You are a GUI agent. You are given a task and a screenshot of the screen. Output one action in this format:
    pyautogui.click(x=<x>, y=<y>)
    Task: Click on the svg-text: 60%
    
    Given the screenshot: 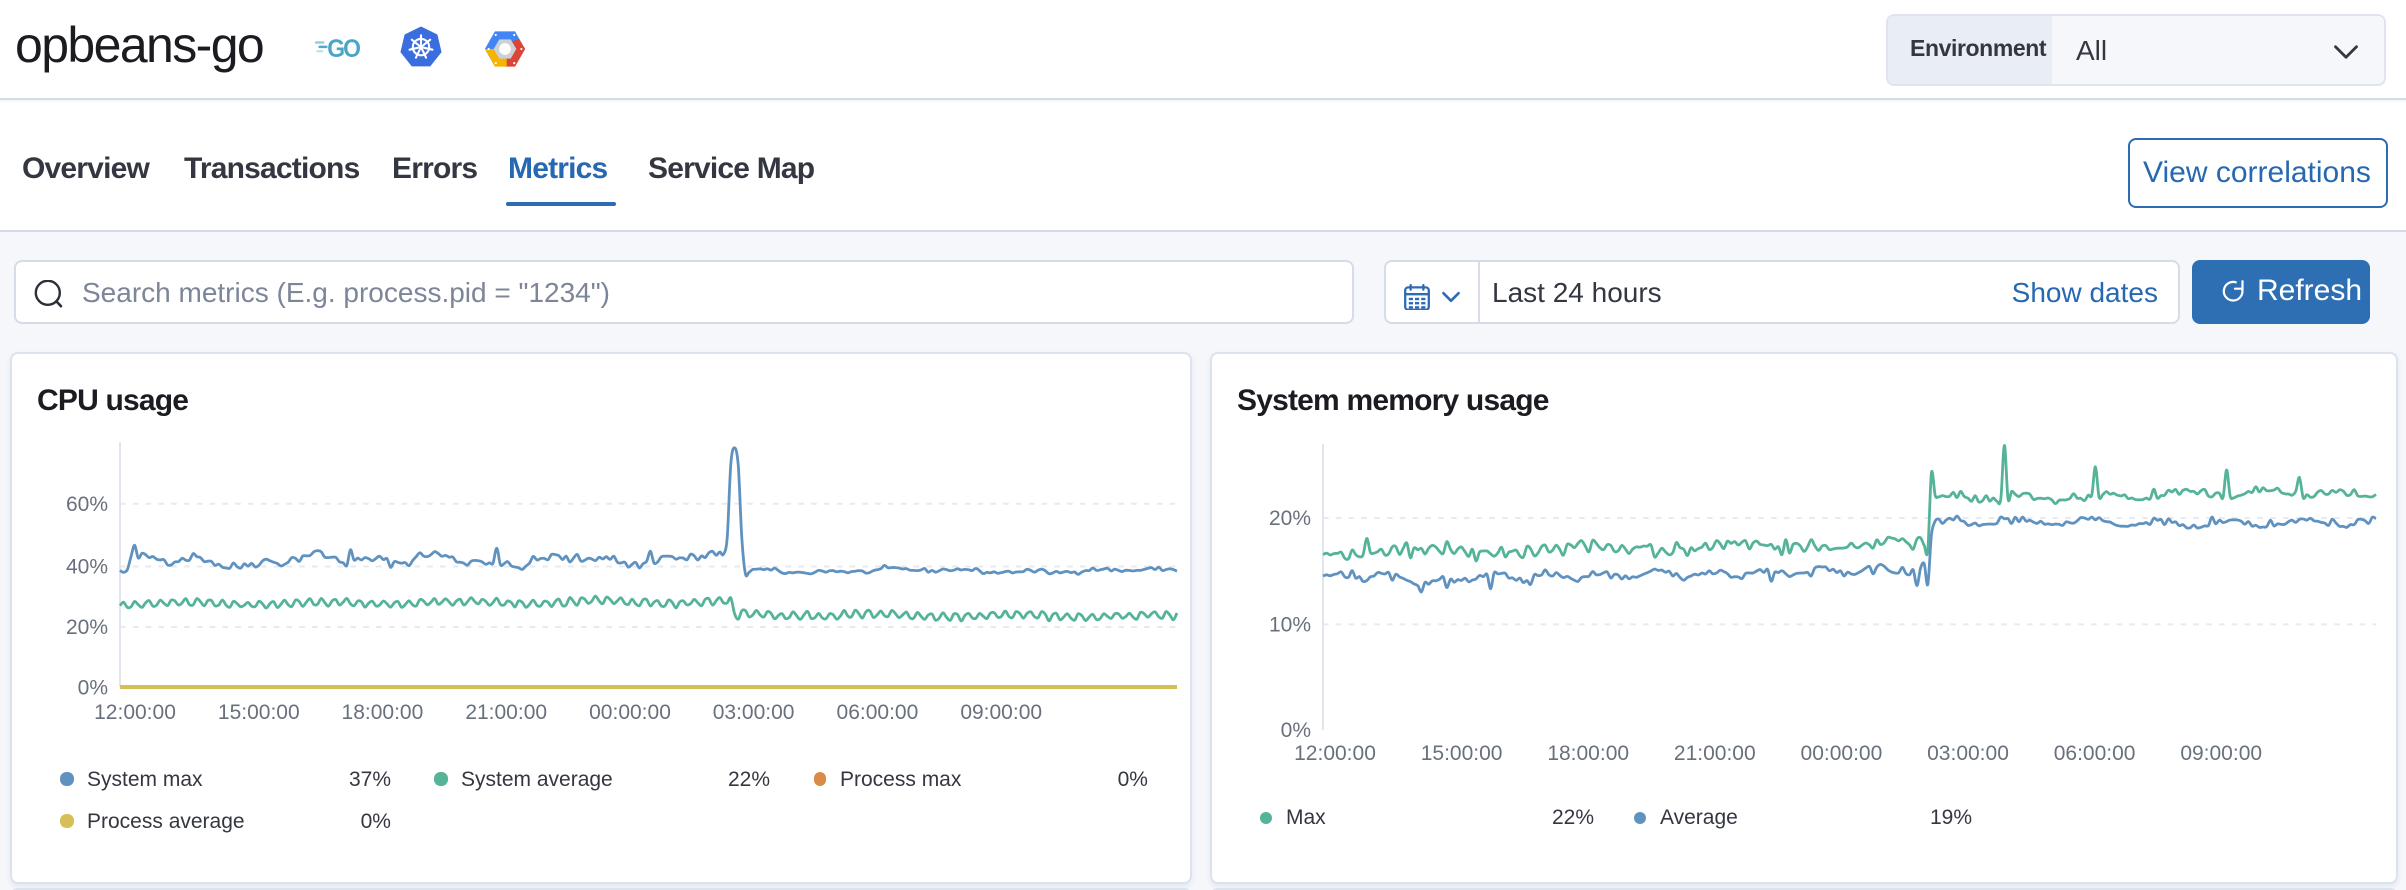 What is the action you would take?
    pyautogui.click(x=86, y=503)
    